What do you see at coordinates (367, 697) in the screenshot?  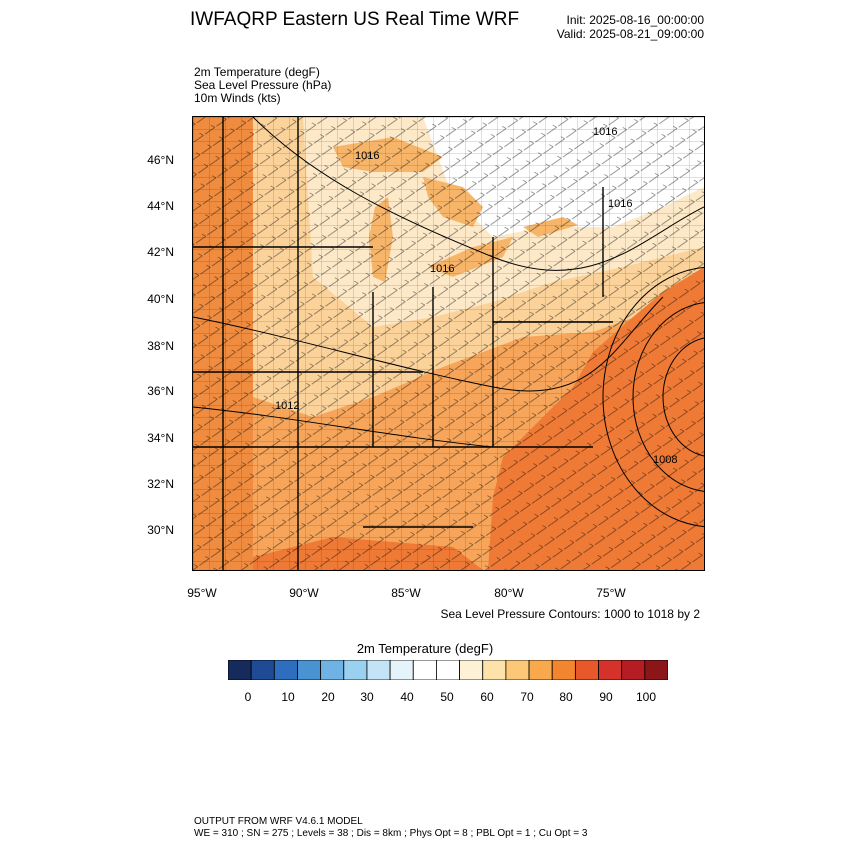 I see `colorbar-tick: 30` at bounding box center [367, 697].